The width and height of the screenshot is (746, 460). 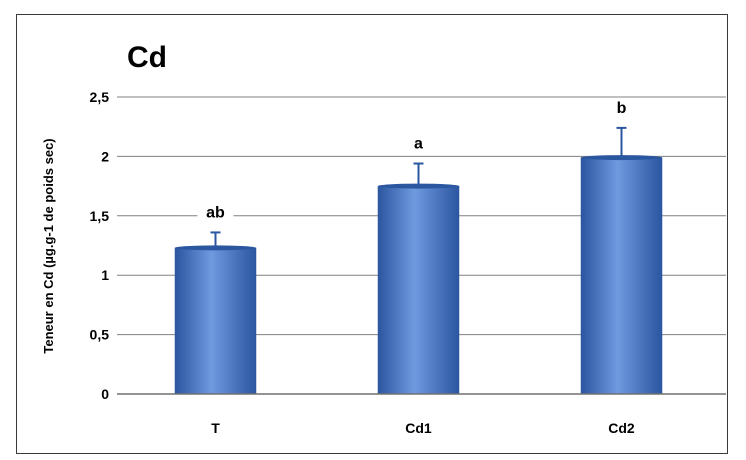 What do you see at coordinates (105, 394) in the screenshot?
I see `y-tick-label: 0` at bounding box center [105, 394].